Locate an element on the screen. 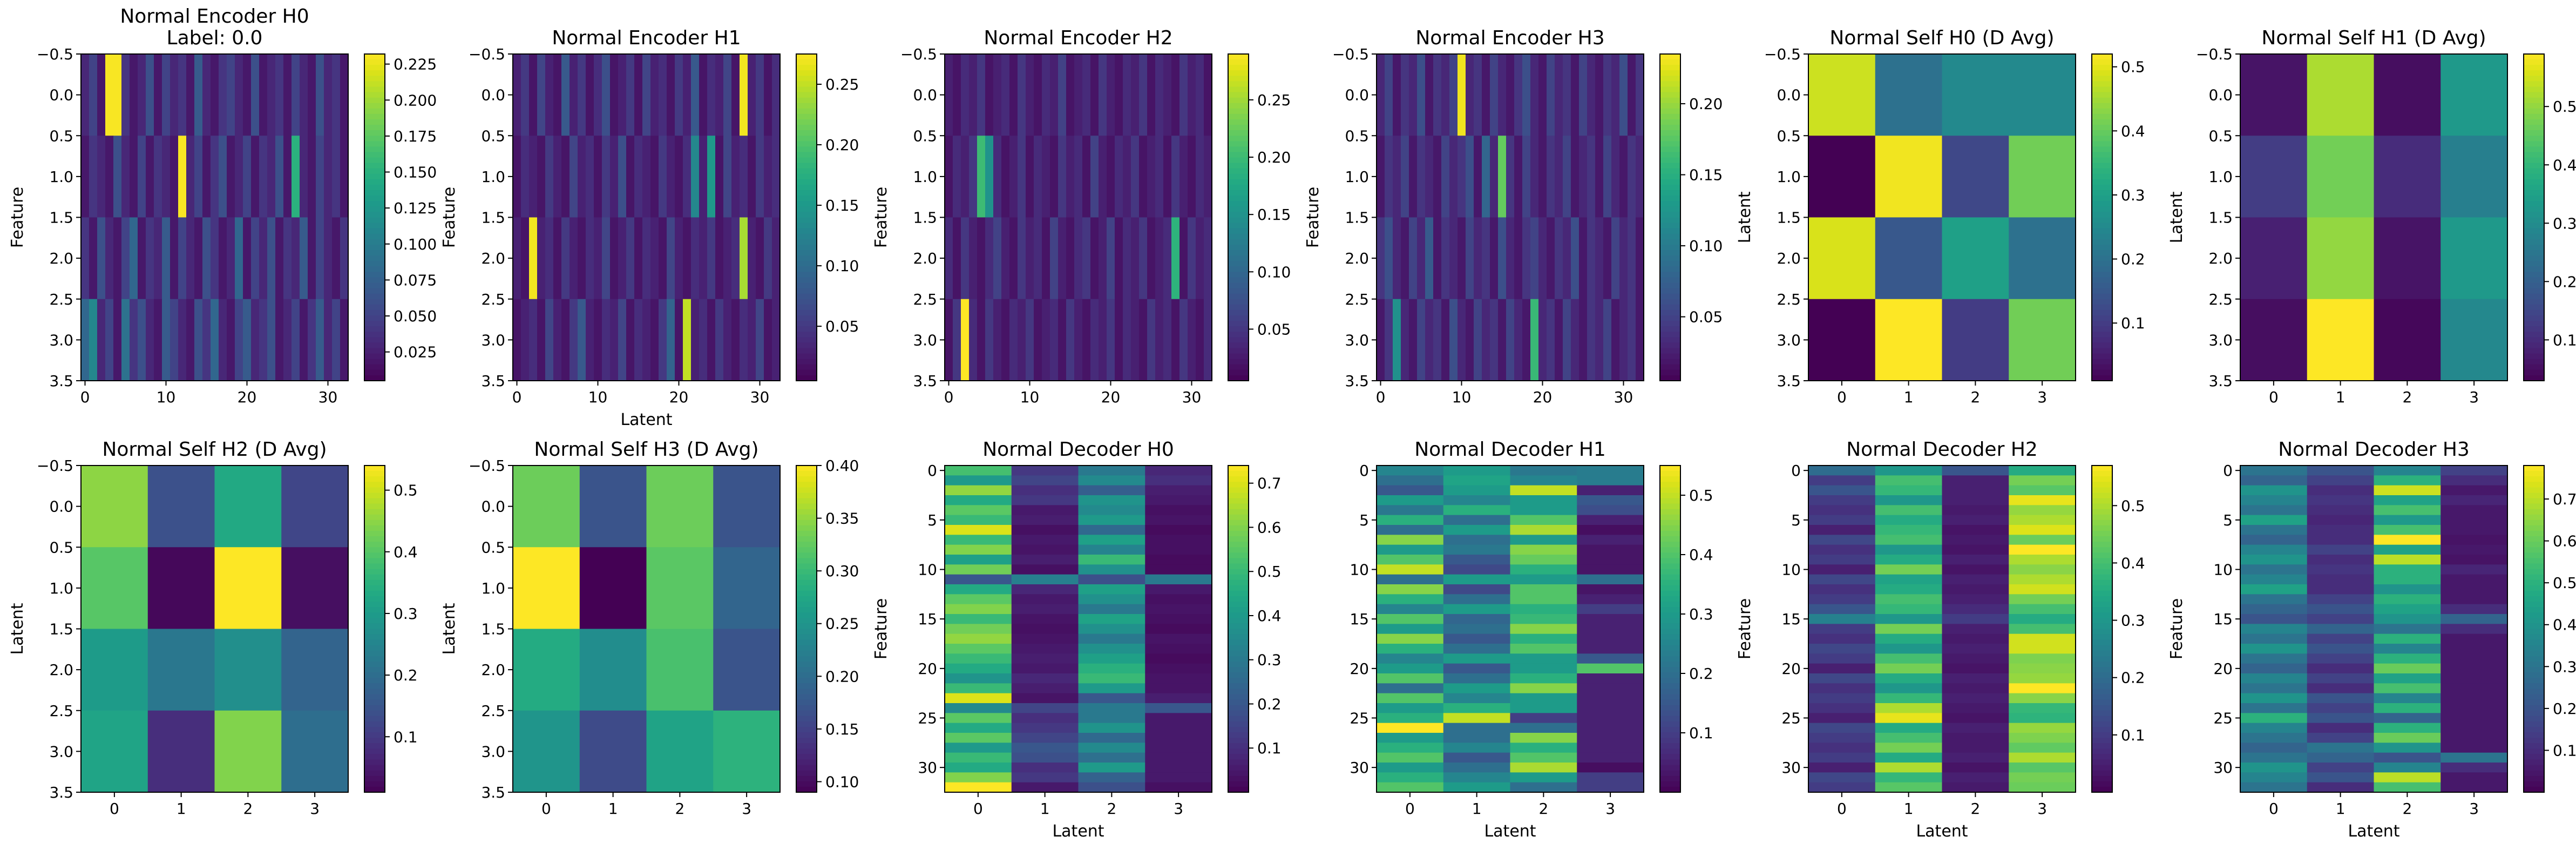 The height and width of the screenshot is (850, 2576). y-tick-label: 3.5 is located at coordinates (1357, 381).